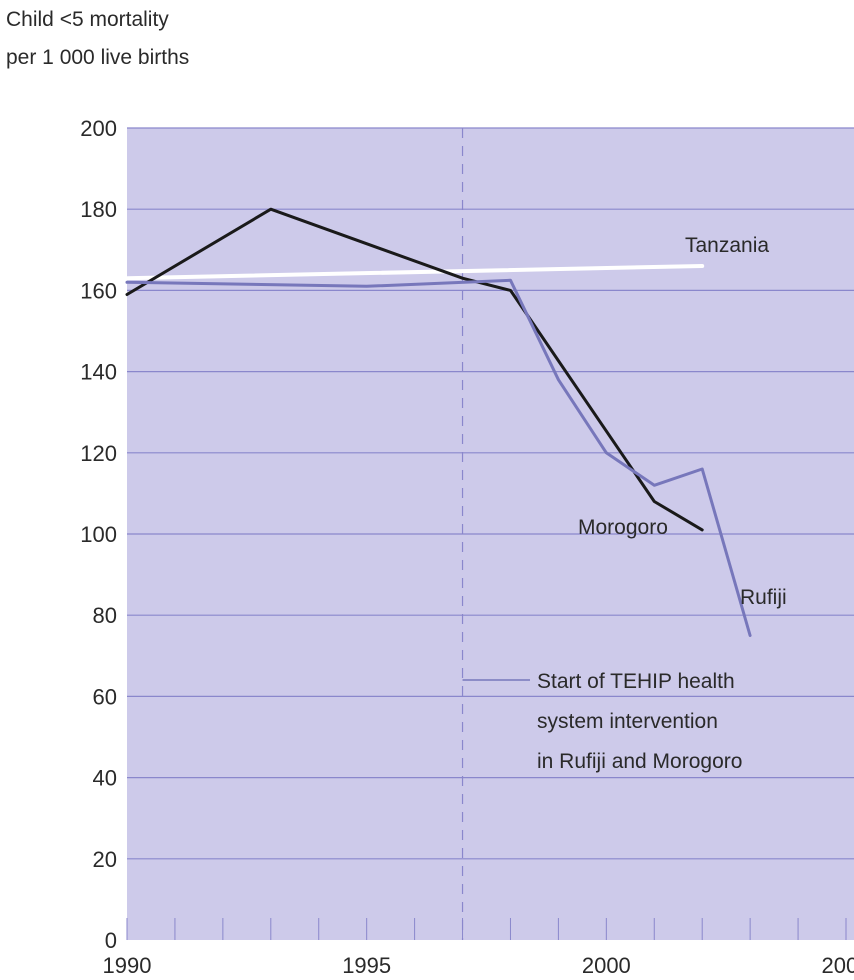  I want to click on y-tick-label-20: 20, so click(105, 859).